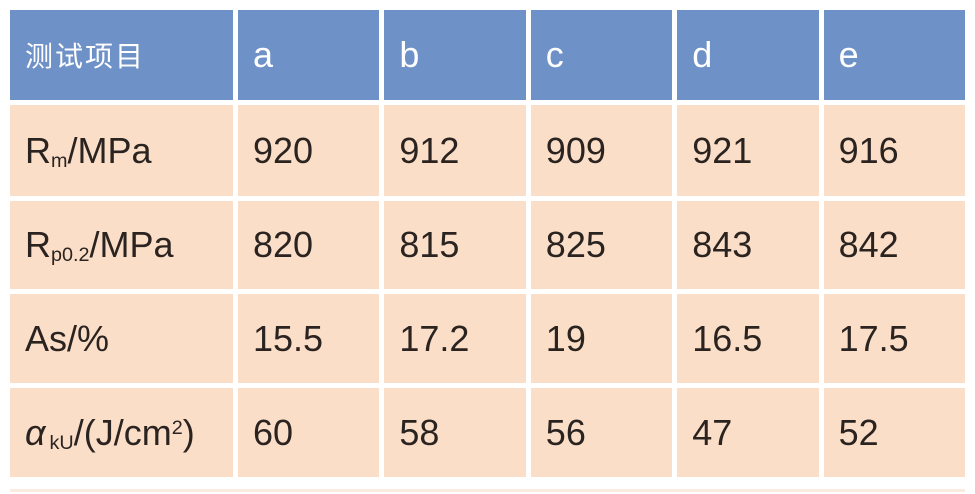 The height and width of the screenshot is (494, 975). Describe the element at coordinates (848, 54) in the screenshot. I see `header-label-e: e` at that location.